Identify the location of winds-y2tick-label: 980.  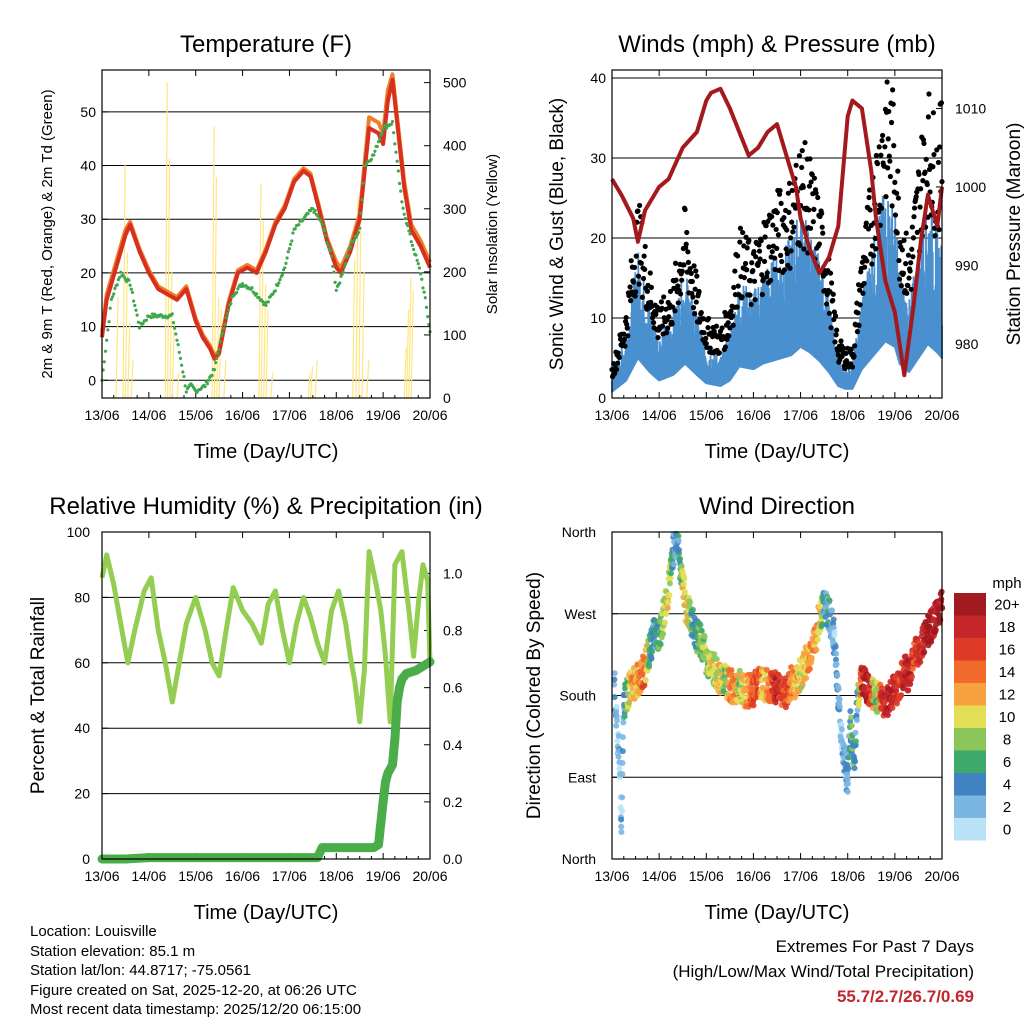
(967, 344).